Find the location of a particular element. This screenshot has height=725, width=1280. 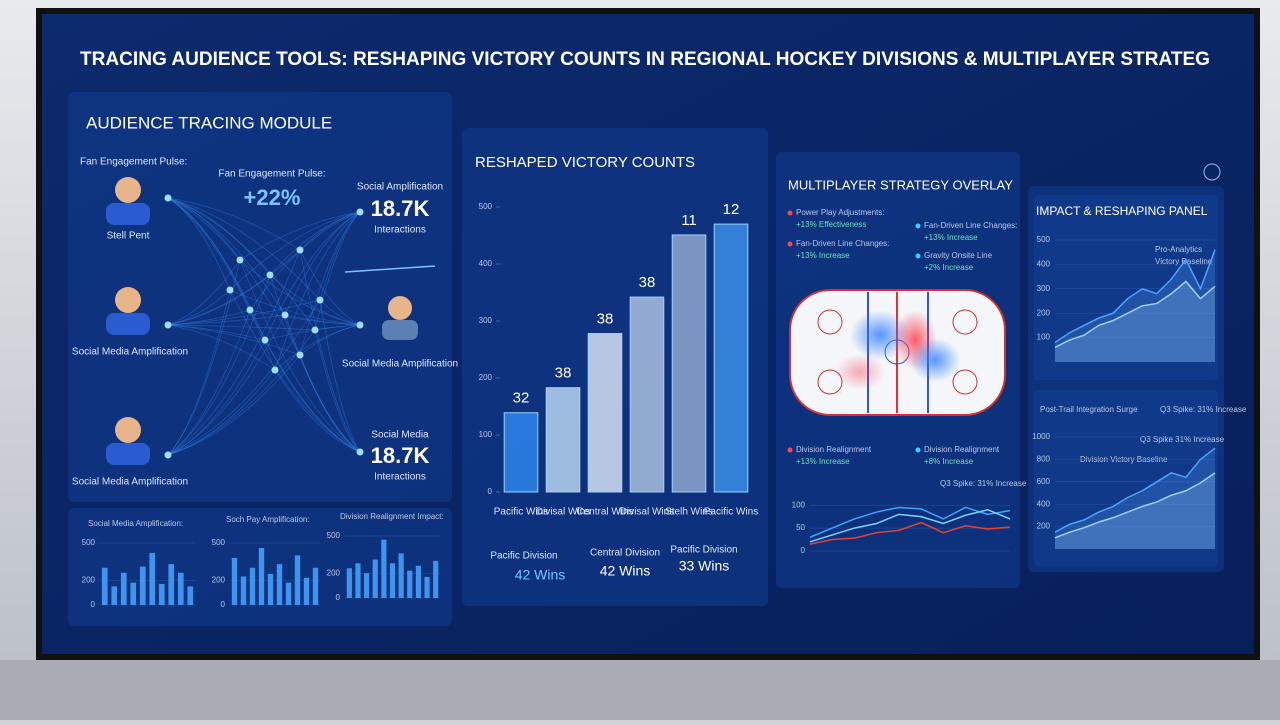

chart-title: Post-Trail Integration Surge is located at coordinates (1089, 409).